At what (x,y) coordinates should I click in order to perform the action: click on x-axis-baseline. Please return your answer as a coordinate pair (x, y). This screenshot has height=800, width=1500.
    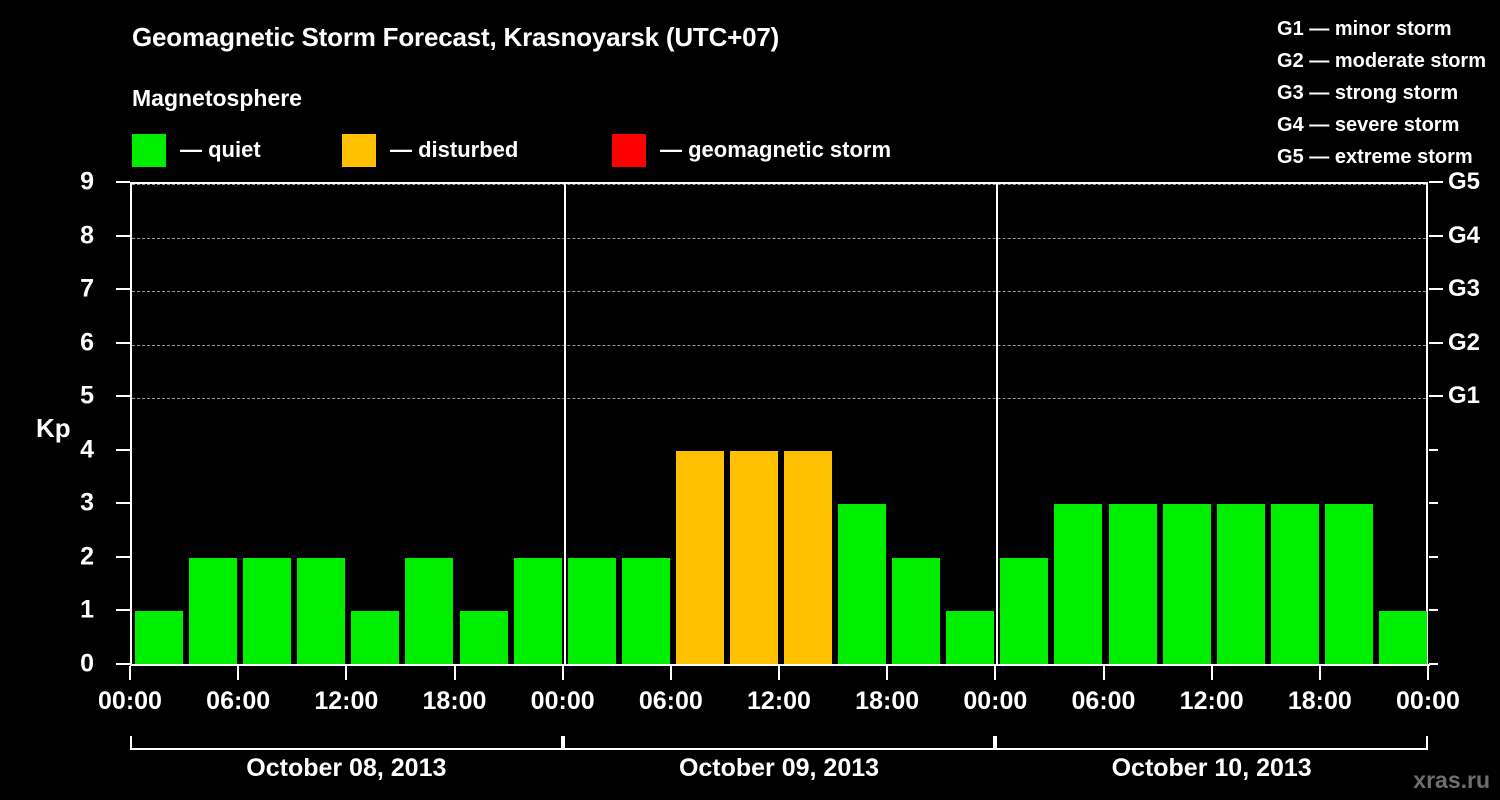
    Looking at the image, I should click on (780, 665).